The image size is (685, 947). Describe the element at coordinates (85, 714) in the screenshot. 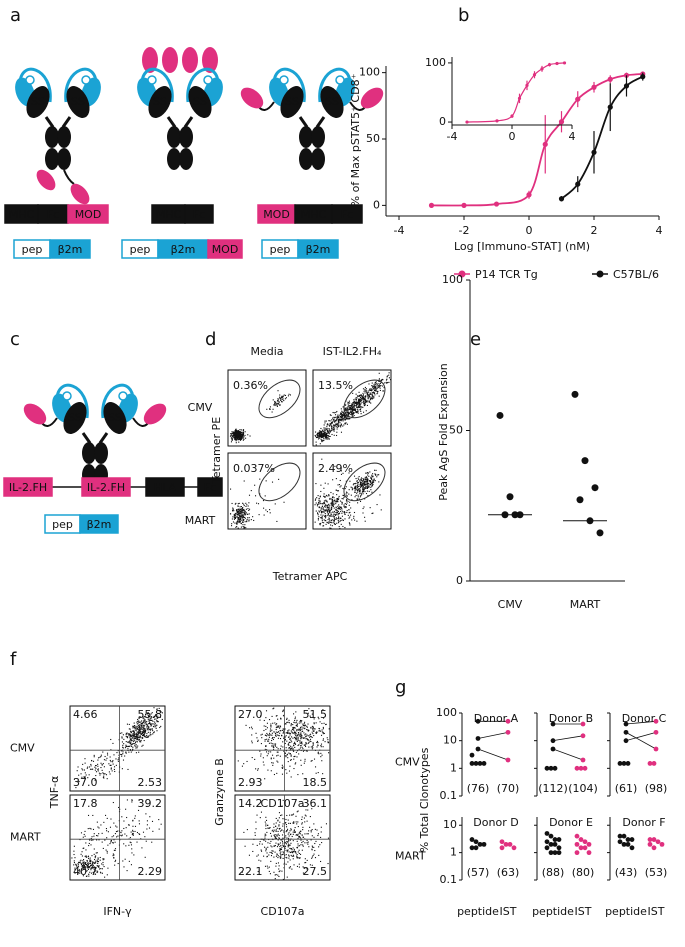

I see `quadrant-value: 4.66` at that location.